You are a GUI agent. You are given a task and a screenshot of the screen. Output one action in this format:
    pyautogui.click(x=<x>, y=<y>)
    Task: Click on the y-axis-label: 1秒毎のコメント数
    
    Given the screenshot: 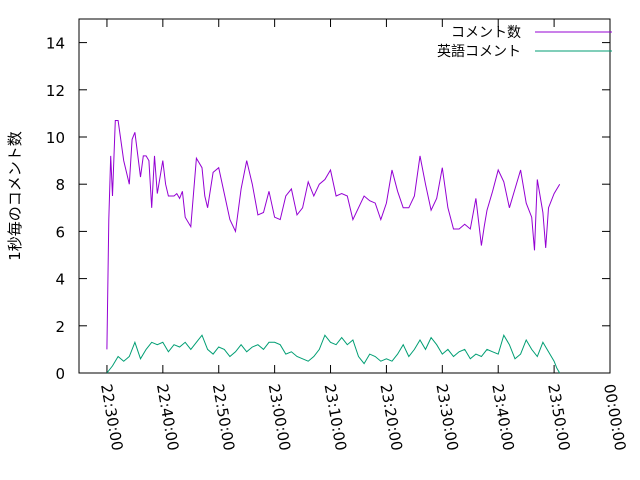 What is the action you would take?
    pyautogui.click(x=15, y=196)
    